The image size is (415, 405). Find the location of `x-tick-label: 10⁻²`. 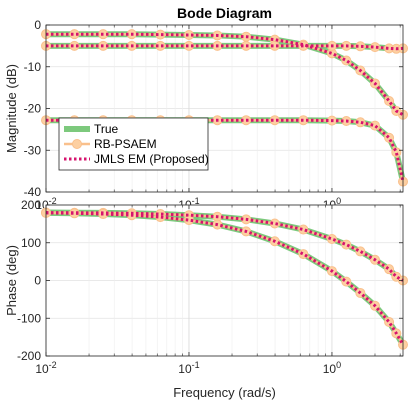

x-tick-label: 10⁻² is located at coordinates (45, 368).